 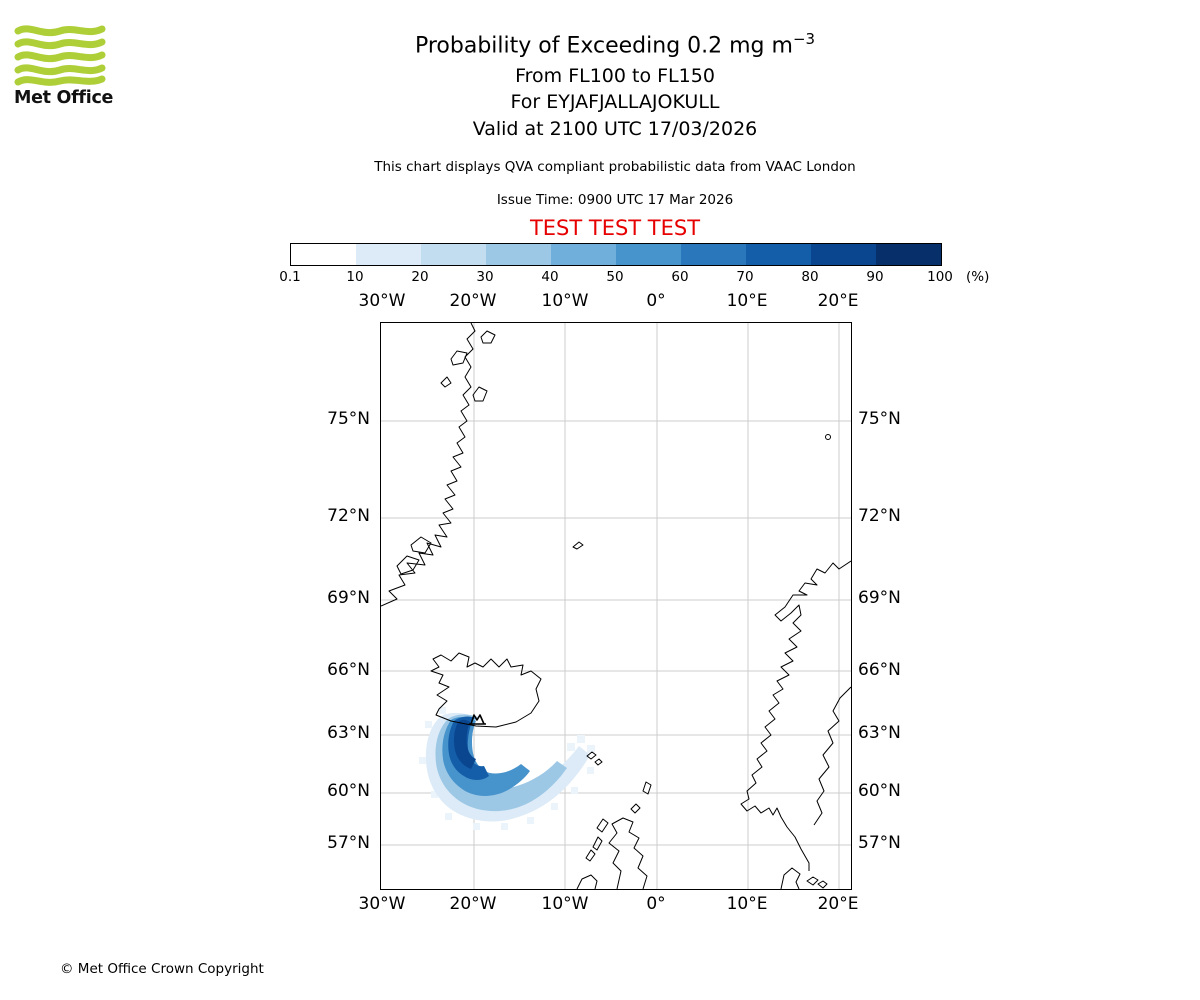 I want to click on coastline-greenland-fjordland, so click(x=414, y=555).